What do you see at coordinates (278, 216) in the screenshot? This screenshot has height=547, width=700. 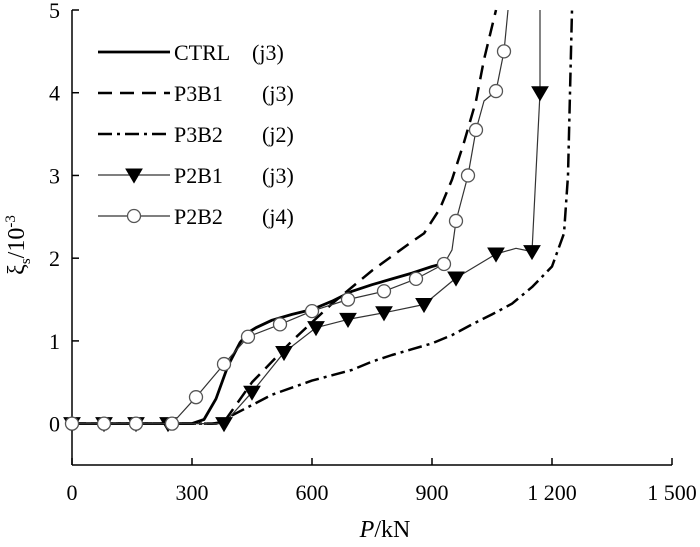 I see `legend-joint: (j4)` at bounding box center [278, 216].